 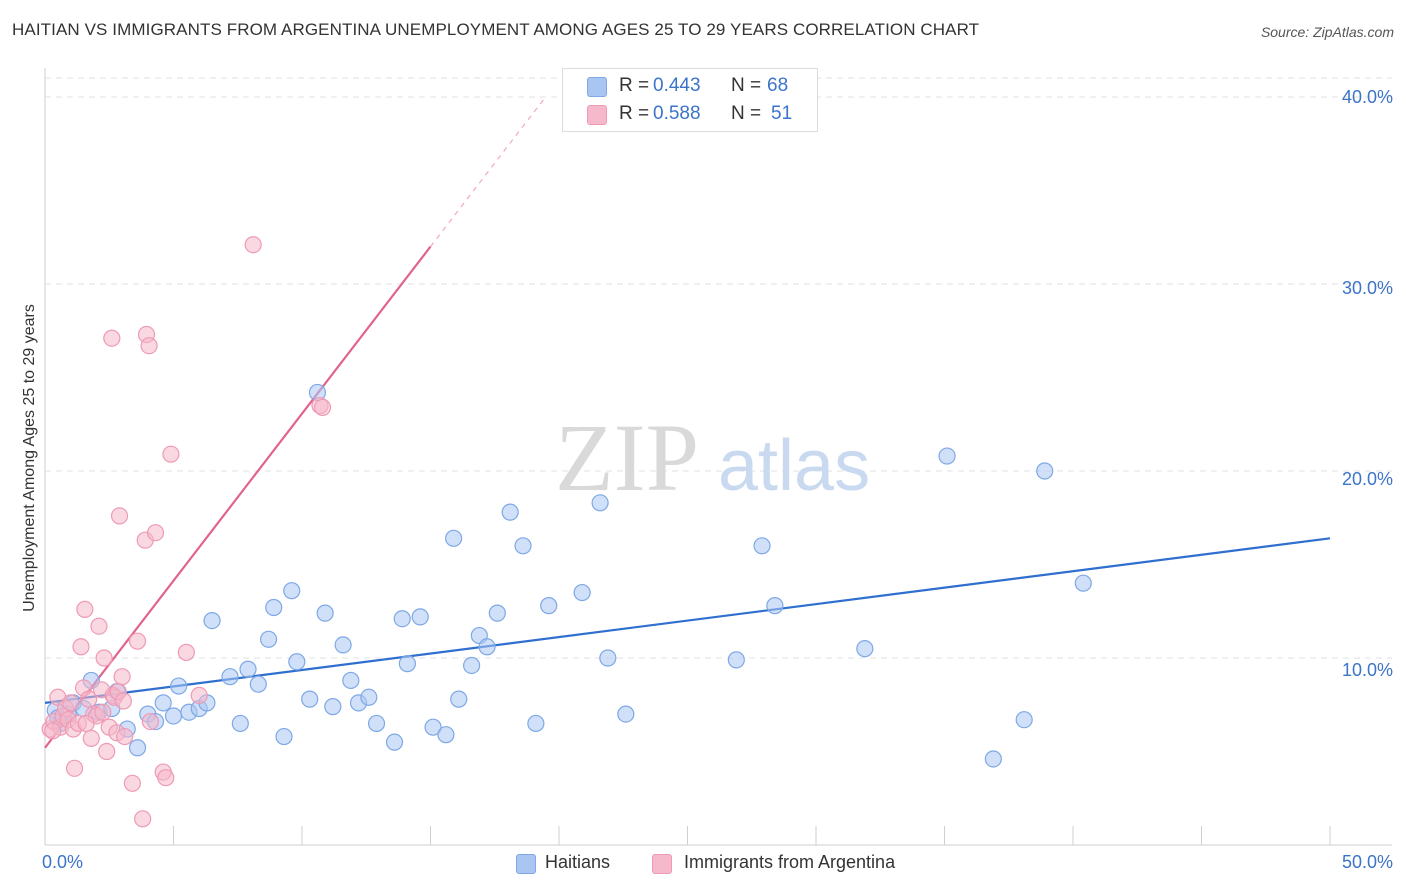 What do you see at coordinates (794, 466) in the screenshot?
I see `watermark-atlas: atlas` at bounding box center [794, 466].